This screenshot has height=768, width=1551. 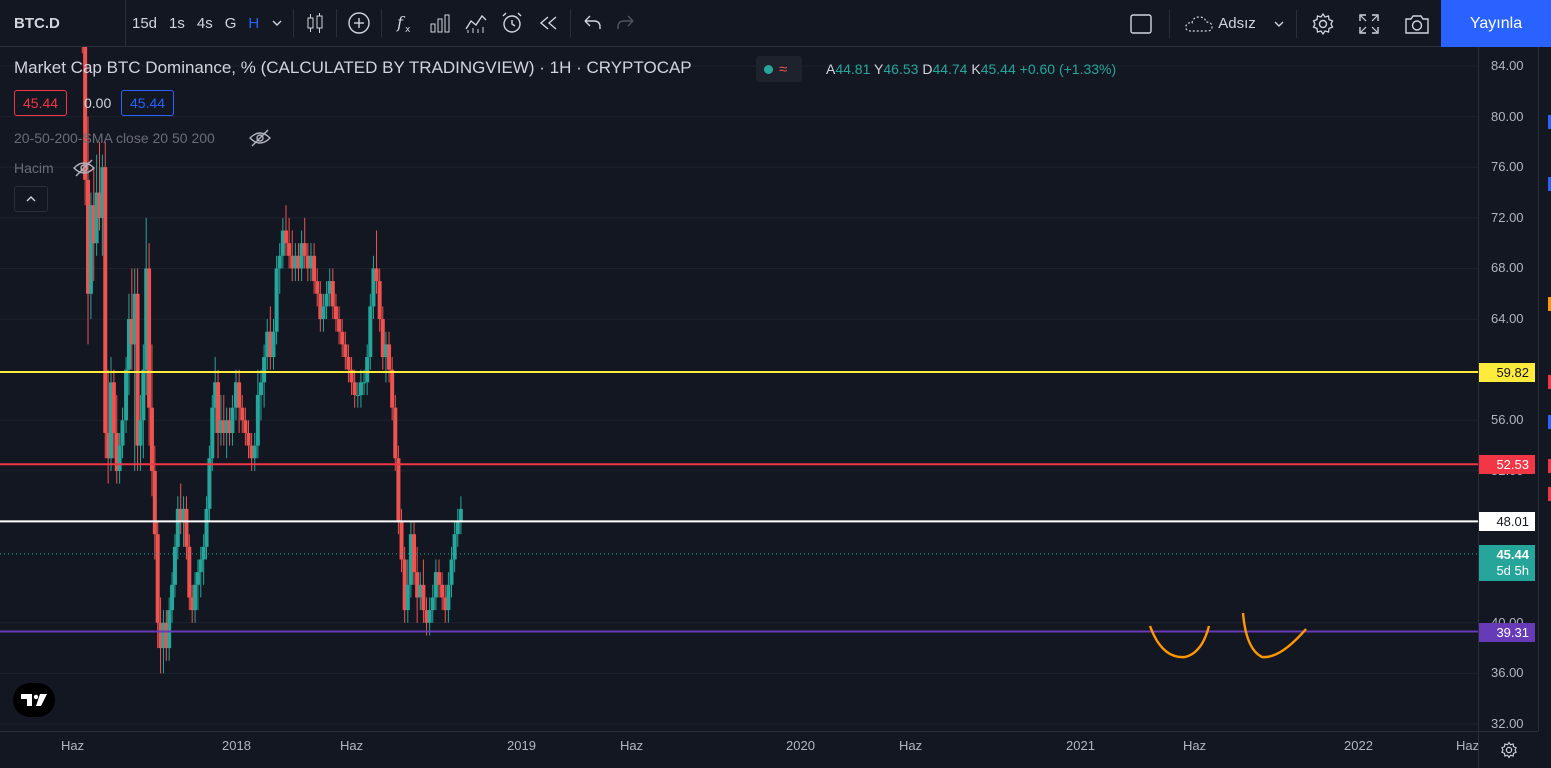 I want to click on redo-button, so click(x=626, y=23).